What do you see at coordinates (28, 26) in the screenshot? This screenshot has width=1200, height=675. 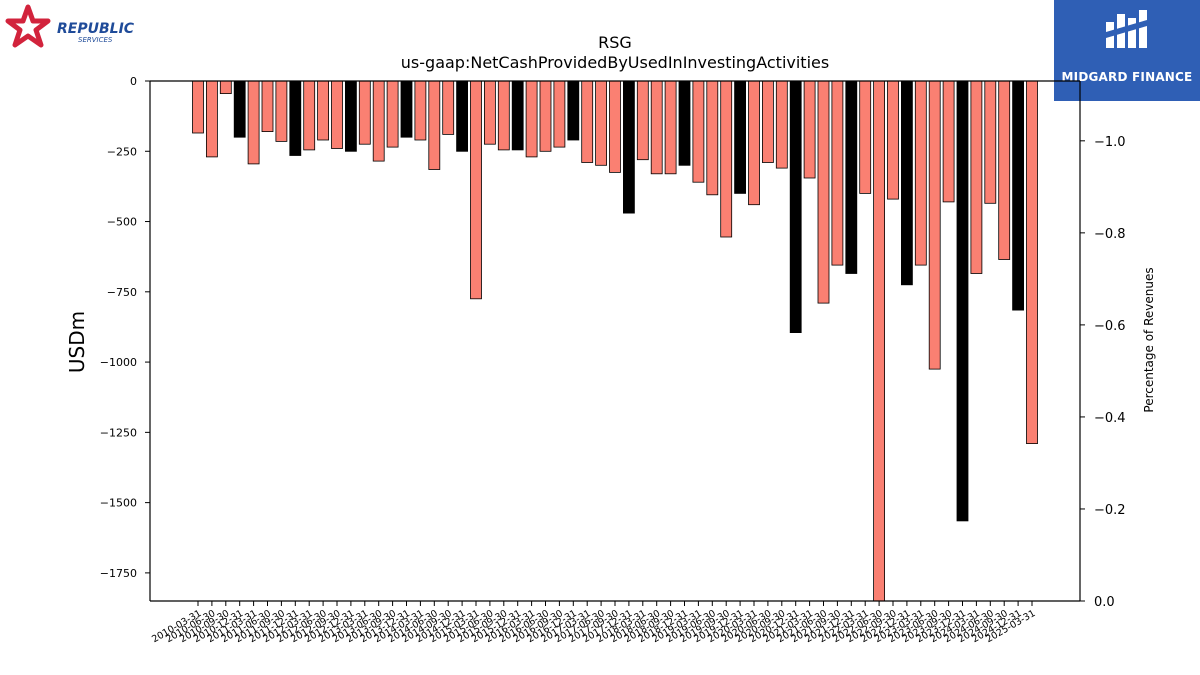 I see `star-icon` at bounding box center [28, 26].